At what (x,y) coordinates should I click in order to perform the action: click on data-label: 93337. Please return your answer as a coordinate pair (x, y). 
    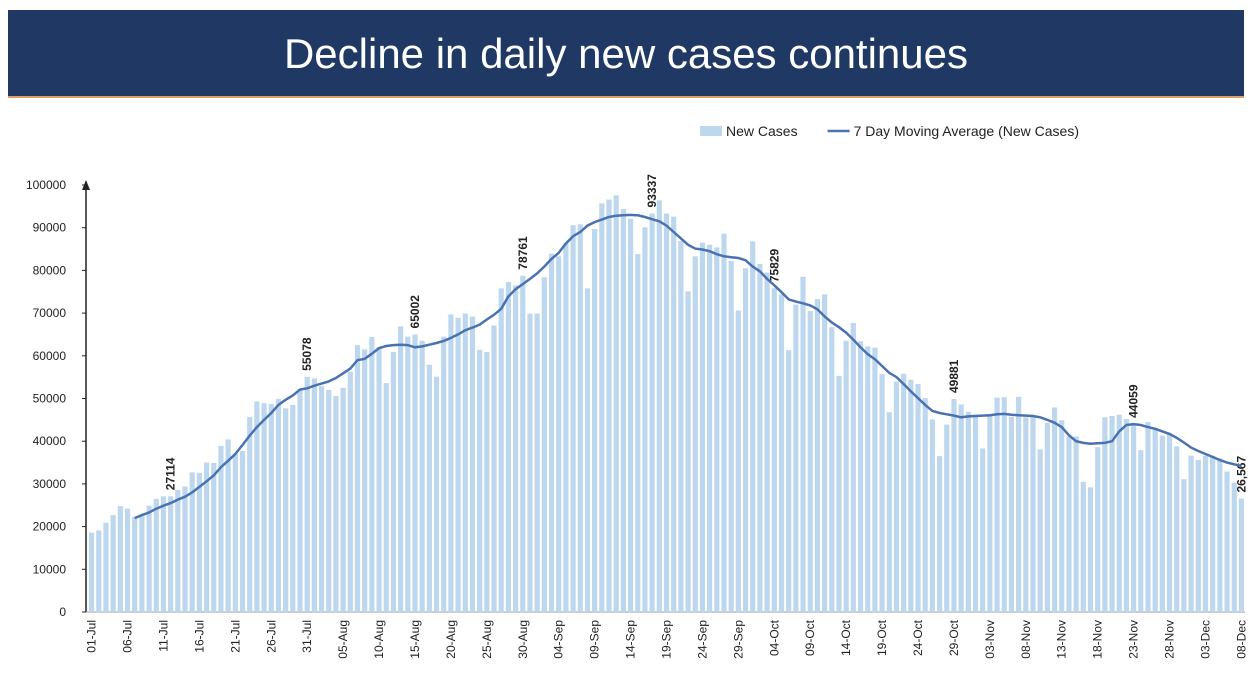
    Looking at the image, I should click on (652, 191).